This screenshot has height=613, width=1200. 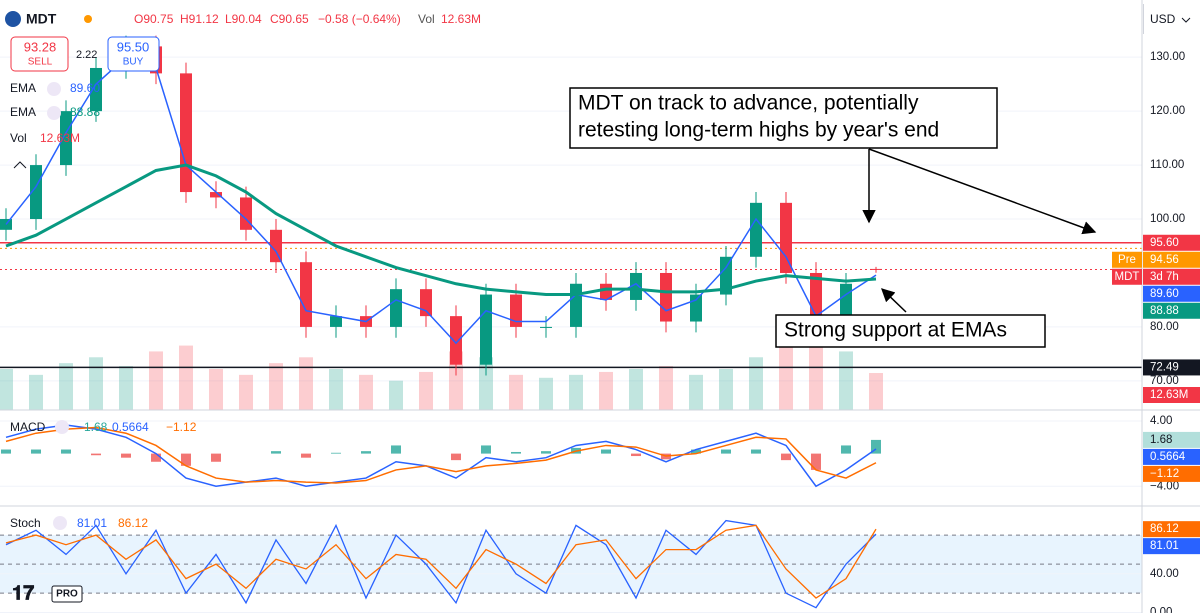 What do you see at coordinates (85, 112) in the screenshot?
I see `legend-value: 88.88` at bounding box center [85, 112].